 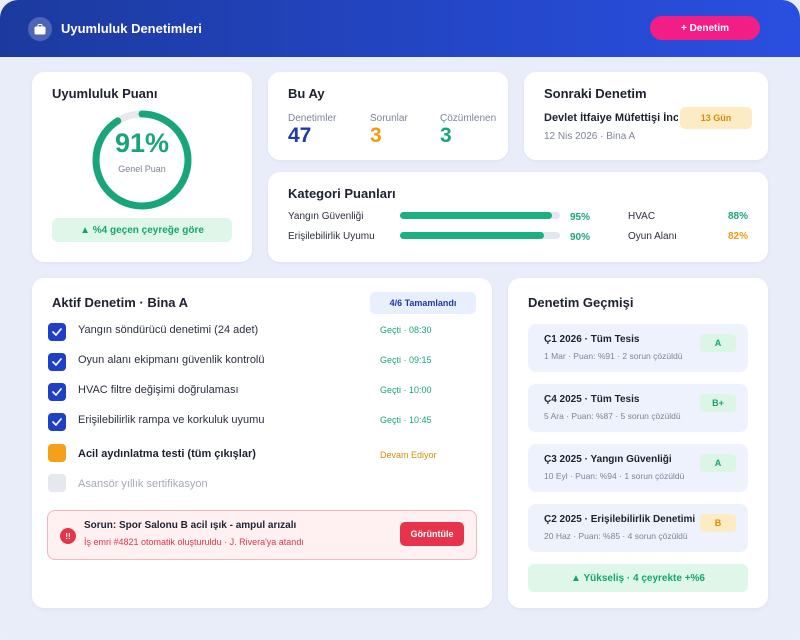 I want to click on score-trend-badge: ▲ %4 geçen çeyreğe göre, so click(x=142, y=230).